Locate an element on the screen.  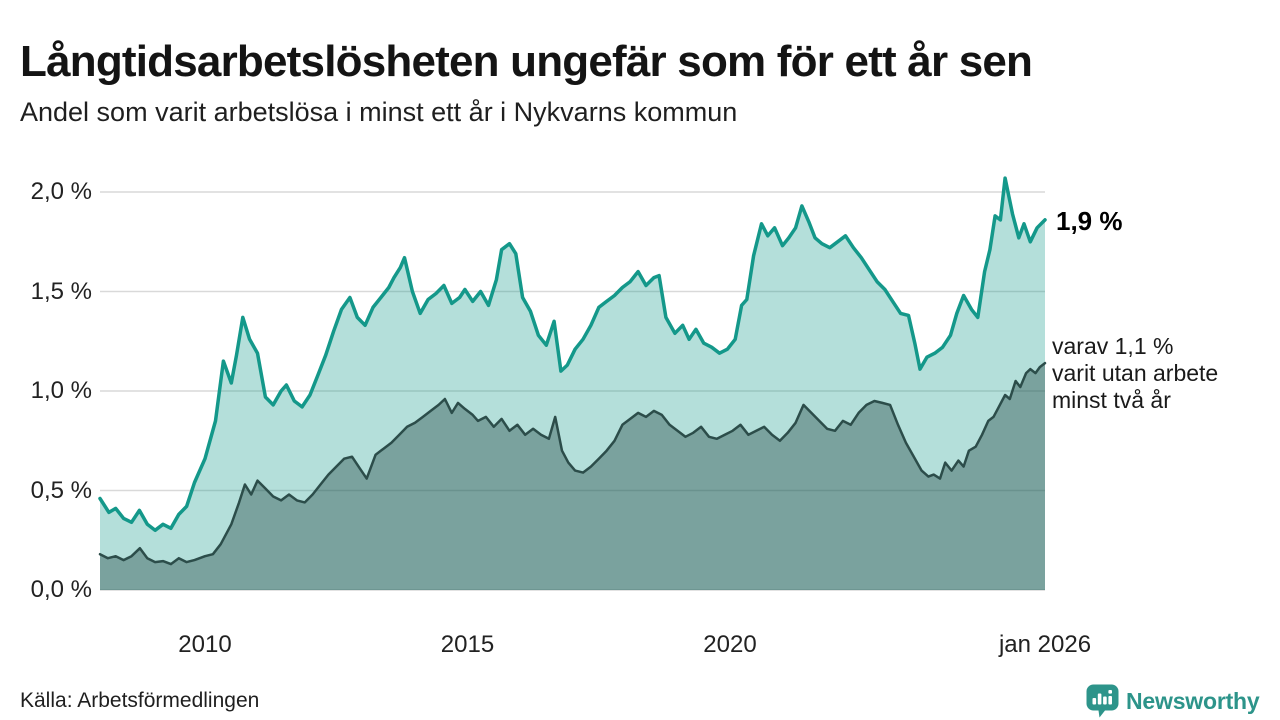
x-tick-label: 2015 is located at coordinates (467, 644).